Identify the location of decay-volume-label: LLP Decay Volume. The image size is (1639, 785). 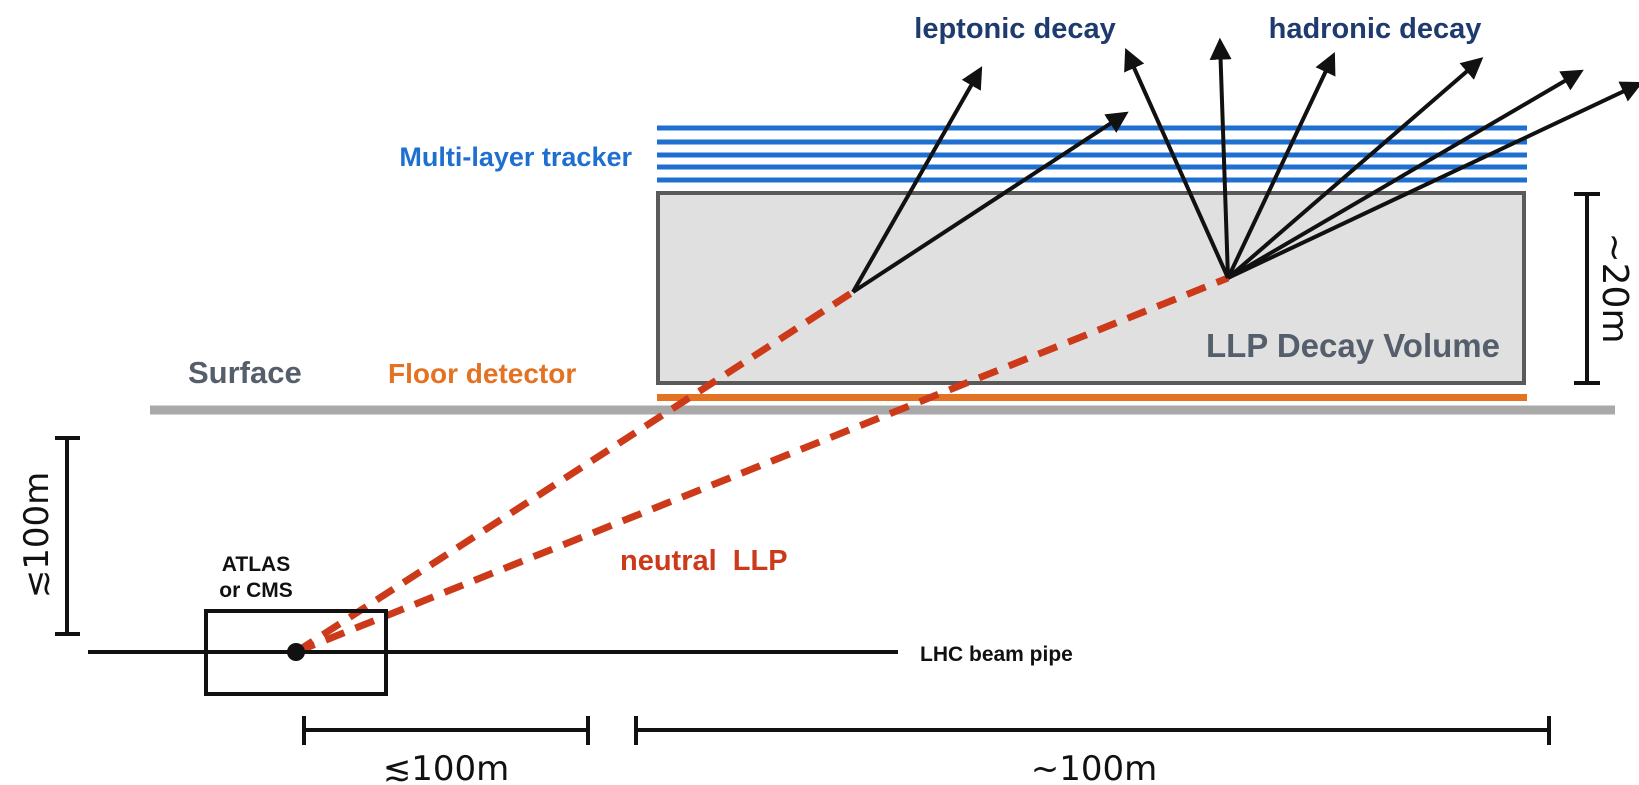
(1353, 345).